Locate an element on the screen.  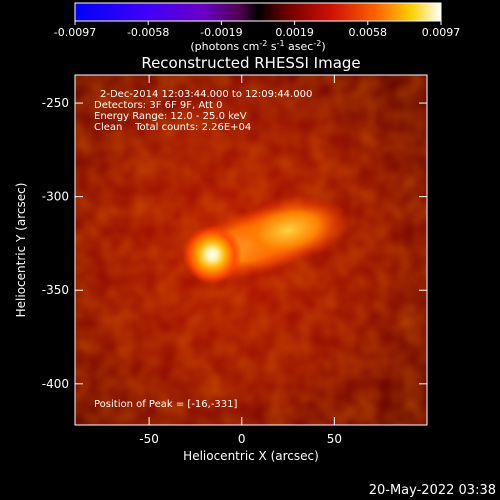
colorbar-tick-label: 0.0019 is located at coordinates (294, 32).